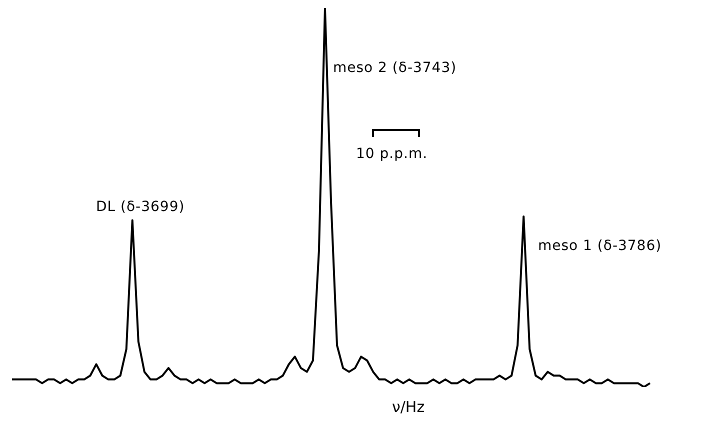  What do you see at coordinates (395, 68) in the screenshot?
I see `annotation: meso 2 (δ-3743)` at bounding box center [395, 68].